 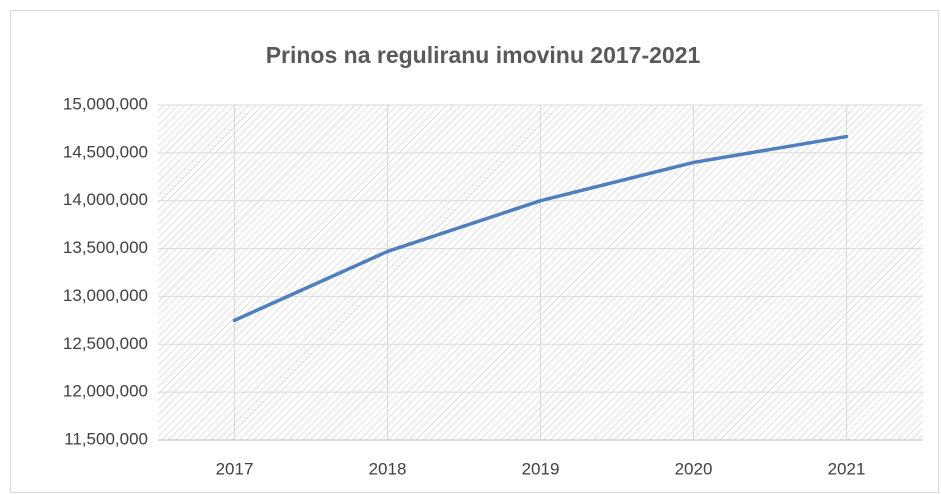 What do you see at coordinates (105, 295) in the screenshot?
I see `y-tick-label: 13,000,000` at bounding box center [105, 295].